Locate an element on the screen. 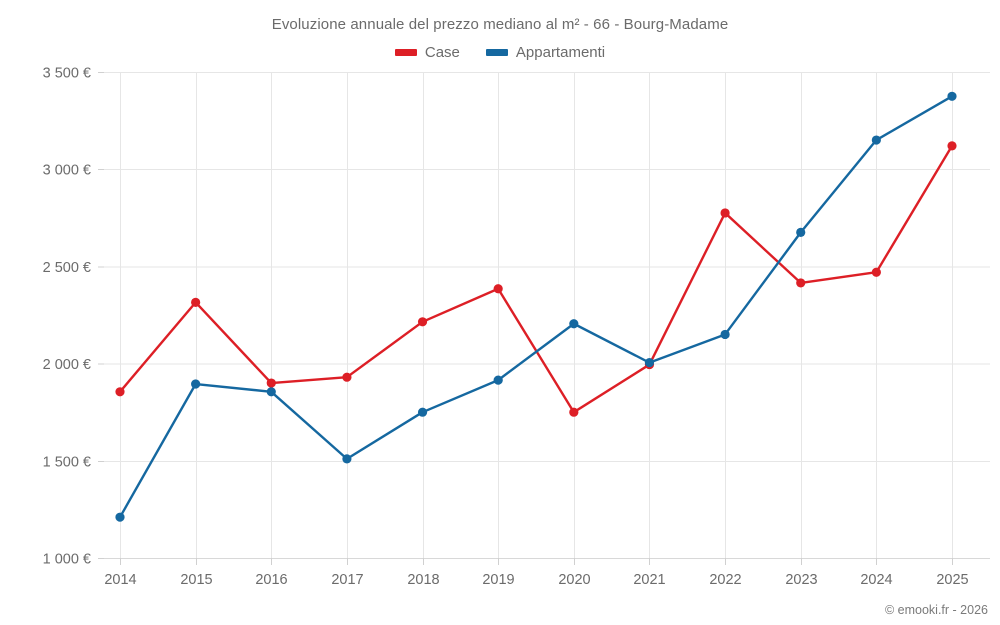 The height and width of the screenshot is (625, 1000). x-tick-label: 2023 is located at coordinates (801, 580).